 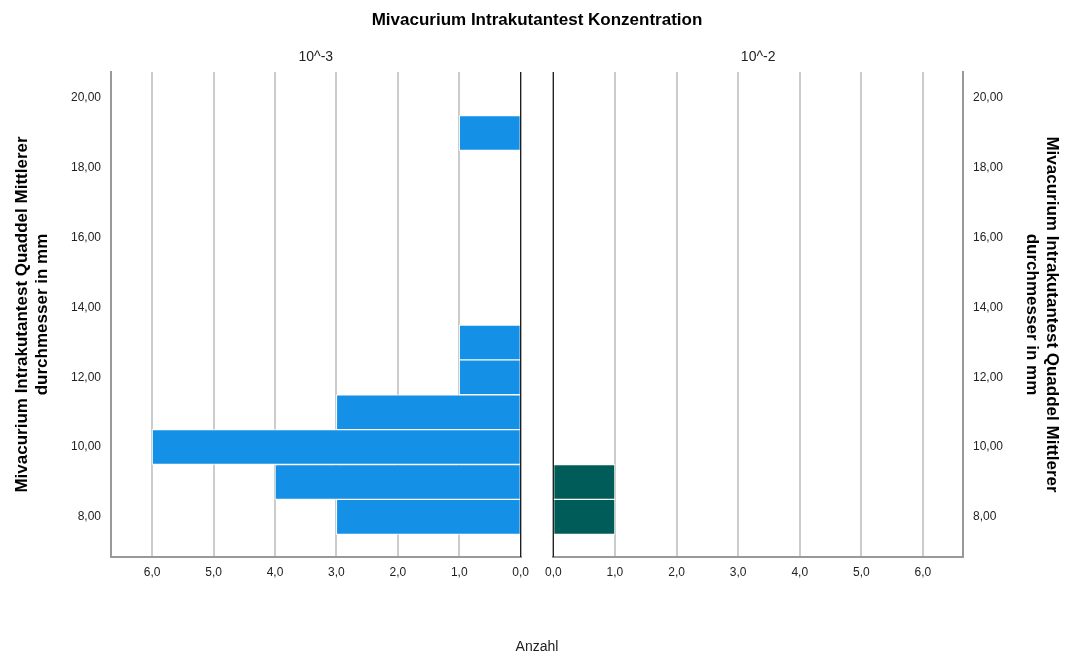 What do you see at coordinates (537, 646) in the screenshot?
I see `x-axis-title: Anzahl` at bounding box center [537, 646].